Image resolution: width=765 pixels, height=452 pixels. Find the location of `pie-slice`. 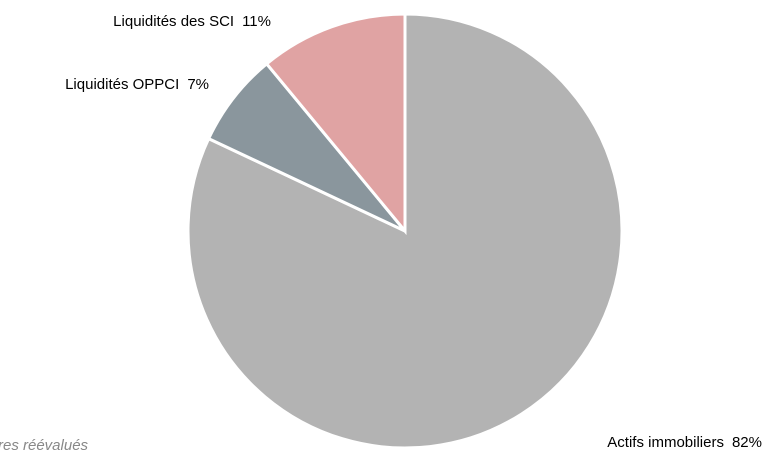

pie-slice is located at coordinates (335, 124).